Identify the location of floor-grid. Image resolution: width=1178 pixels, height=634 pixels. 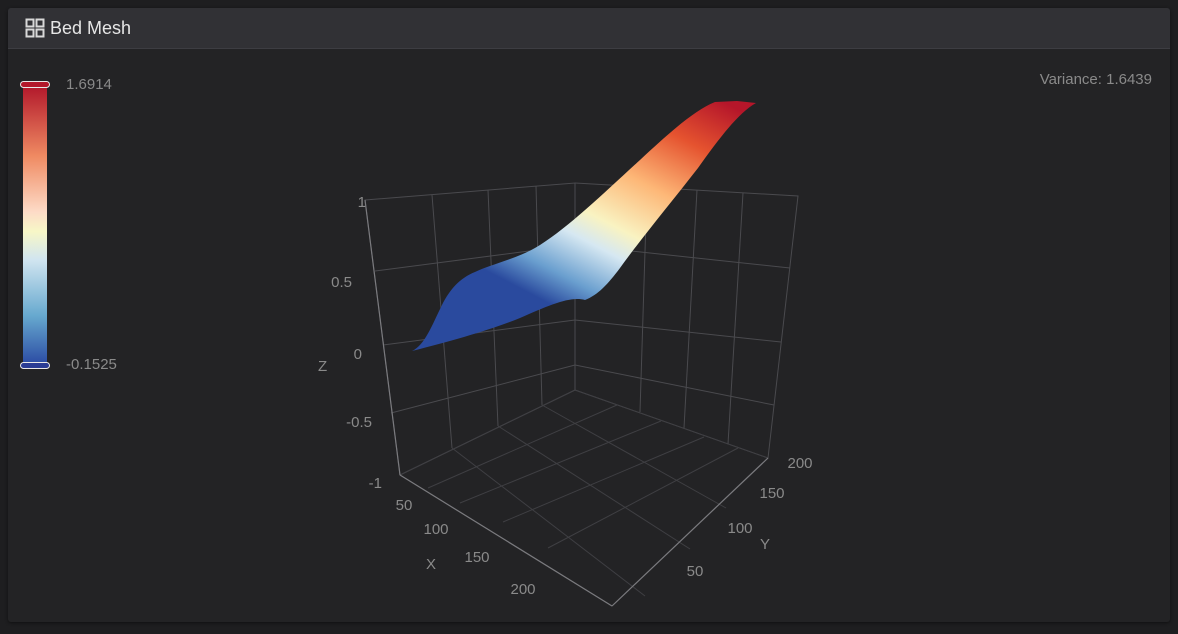
(583, 498).